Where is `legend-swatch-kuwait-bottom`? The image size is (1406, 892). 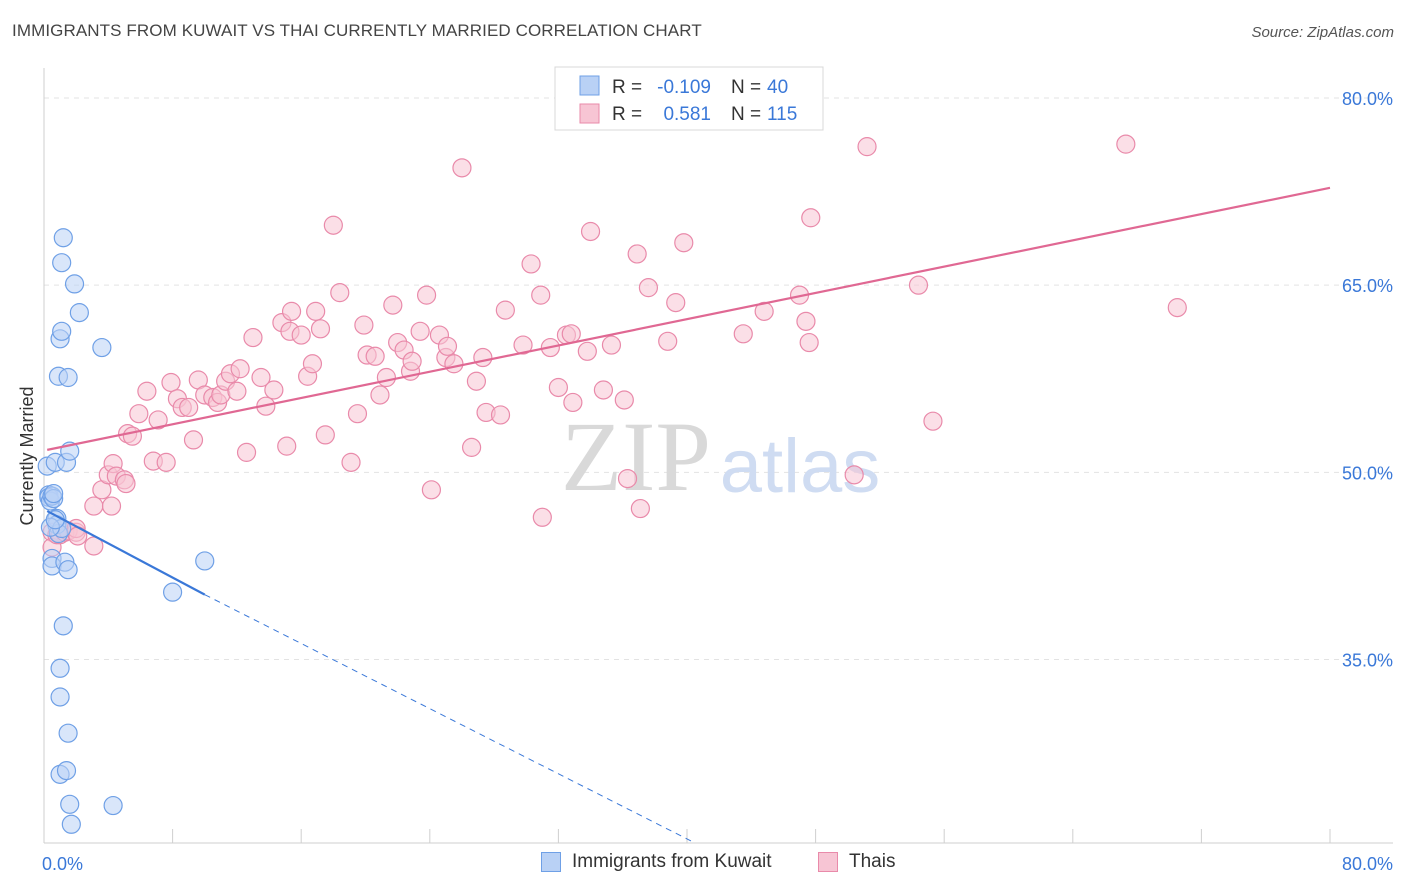 legend-swatch-kuwait-bottom is located at coordinates (551, 862).